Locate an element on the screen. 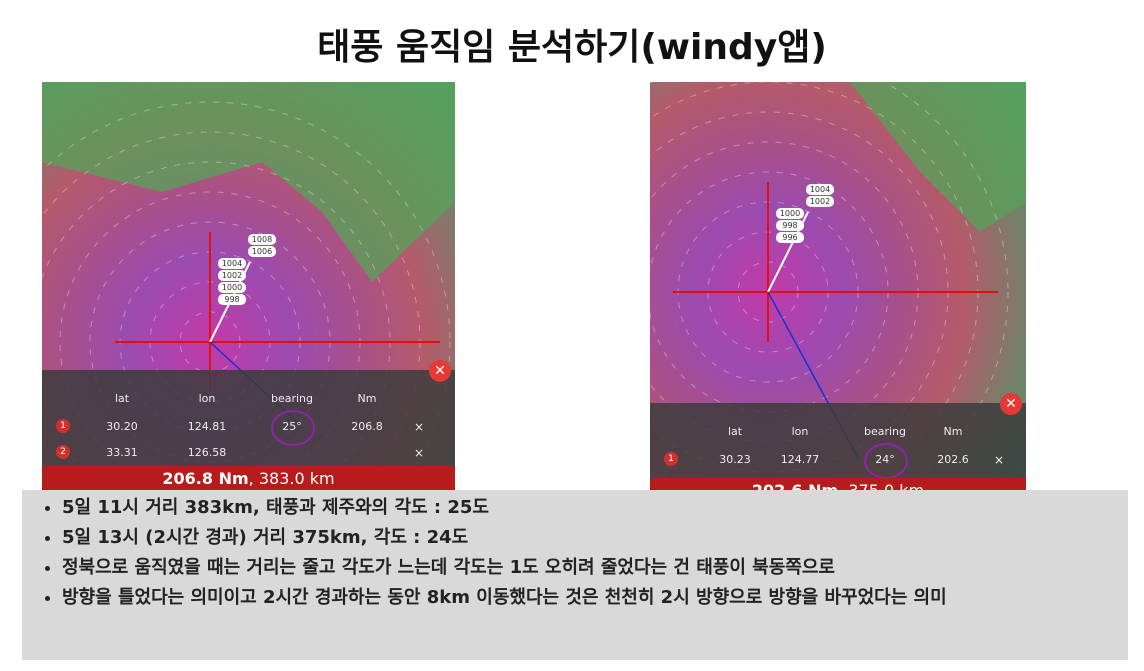 The image size is (1144, 671). distance-footer: 202.6 Nm, 375.0 km is located at coordinates (838, 485).